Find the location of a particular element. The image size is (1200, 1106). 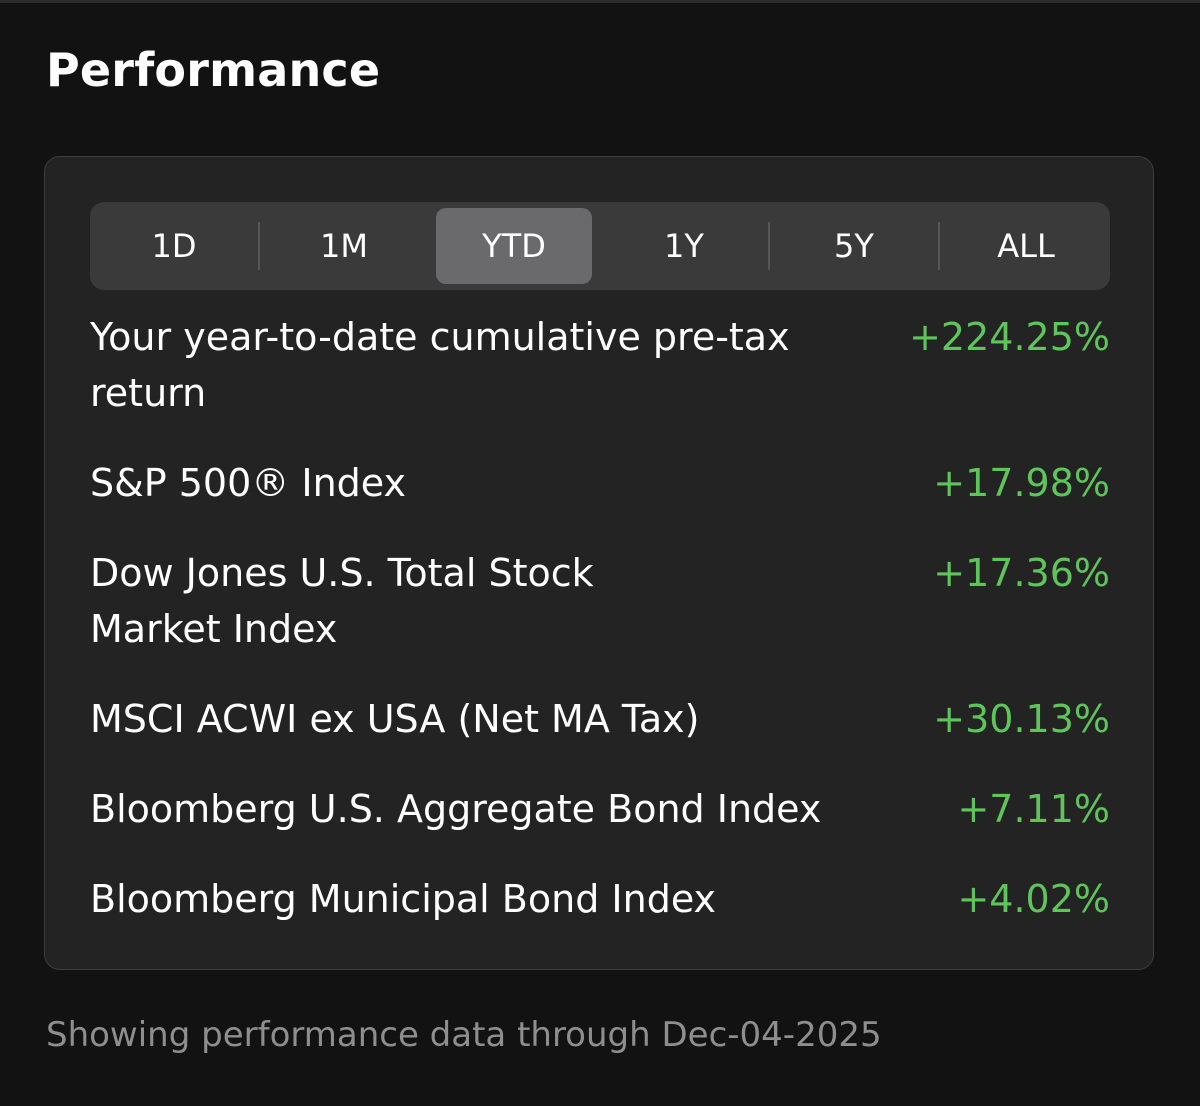

row-value: +17.36% is located at coordinates (1021, 573).